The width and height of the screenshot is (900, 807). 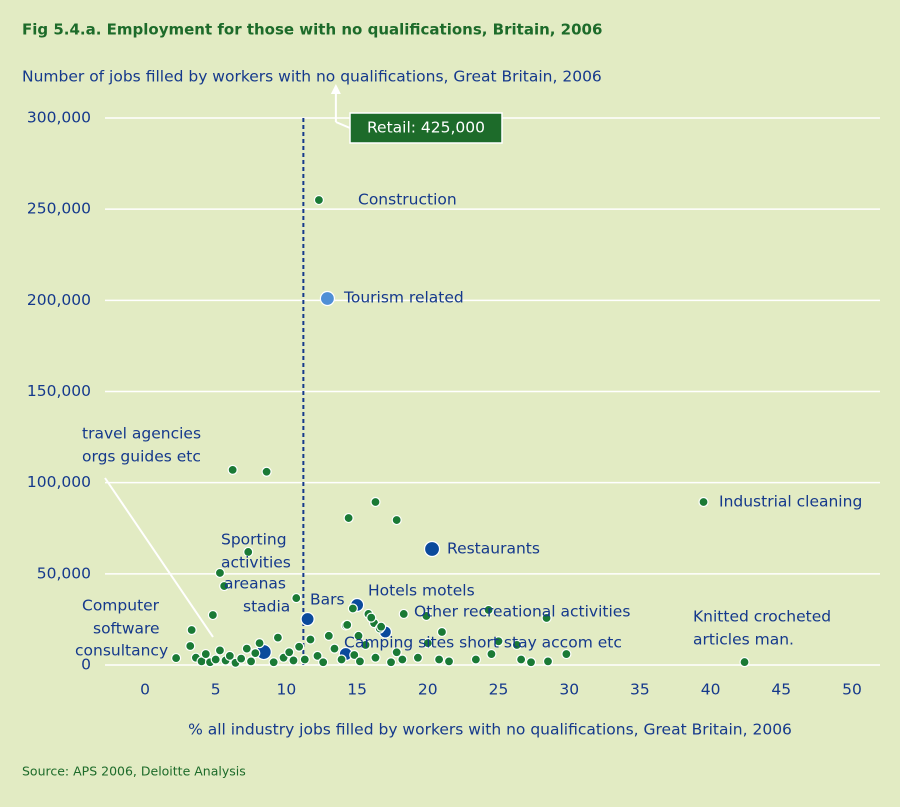 What do you see at coordinates (762, 617) in the screenshot?
I see `annotation: Knitted crocheted` at bounding box center [762, 617].